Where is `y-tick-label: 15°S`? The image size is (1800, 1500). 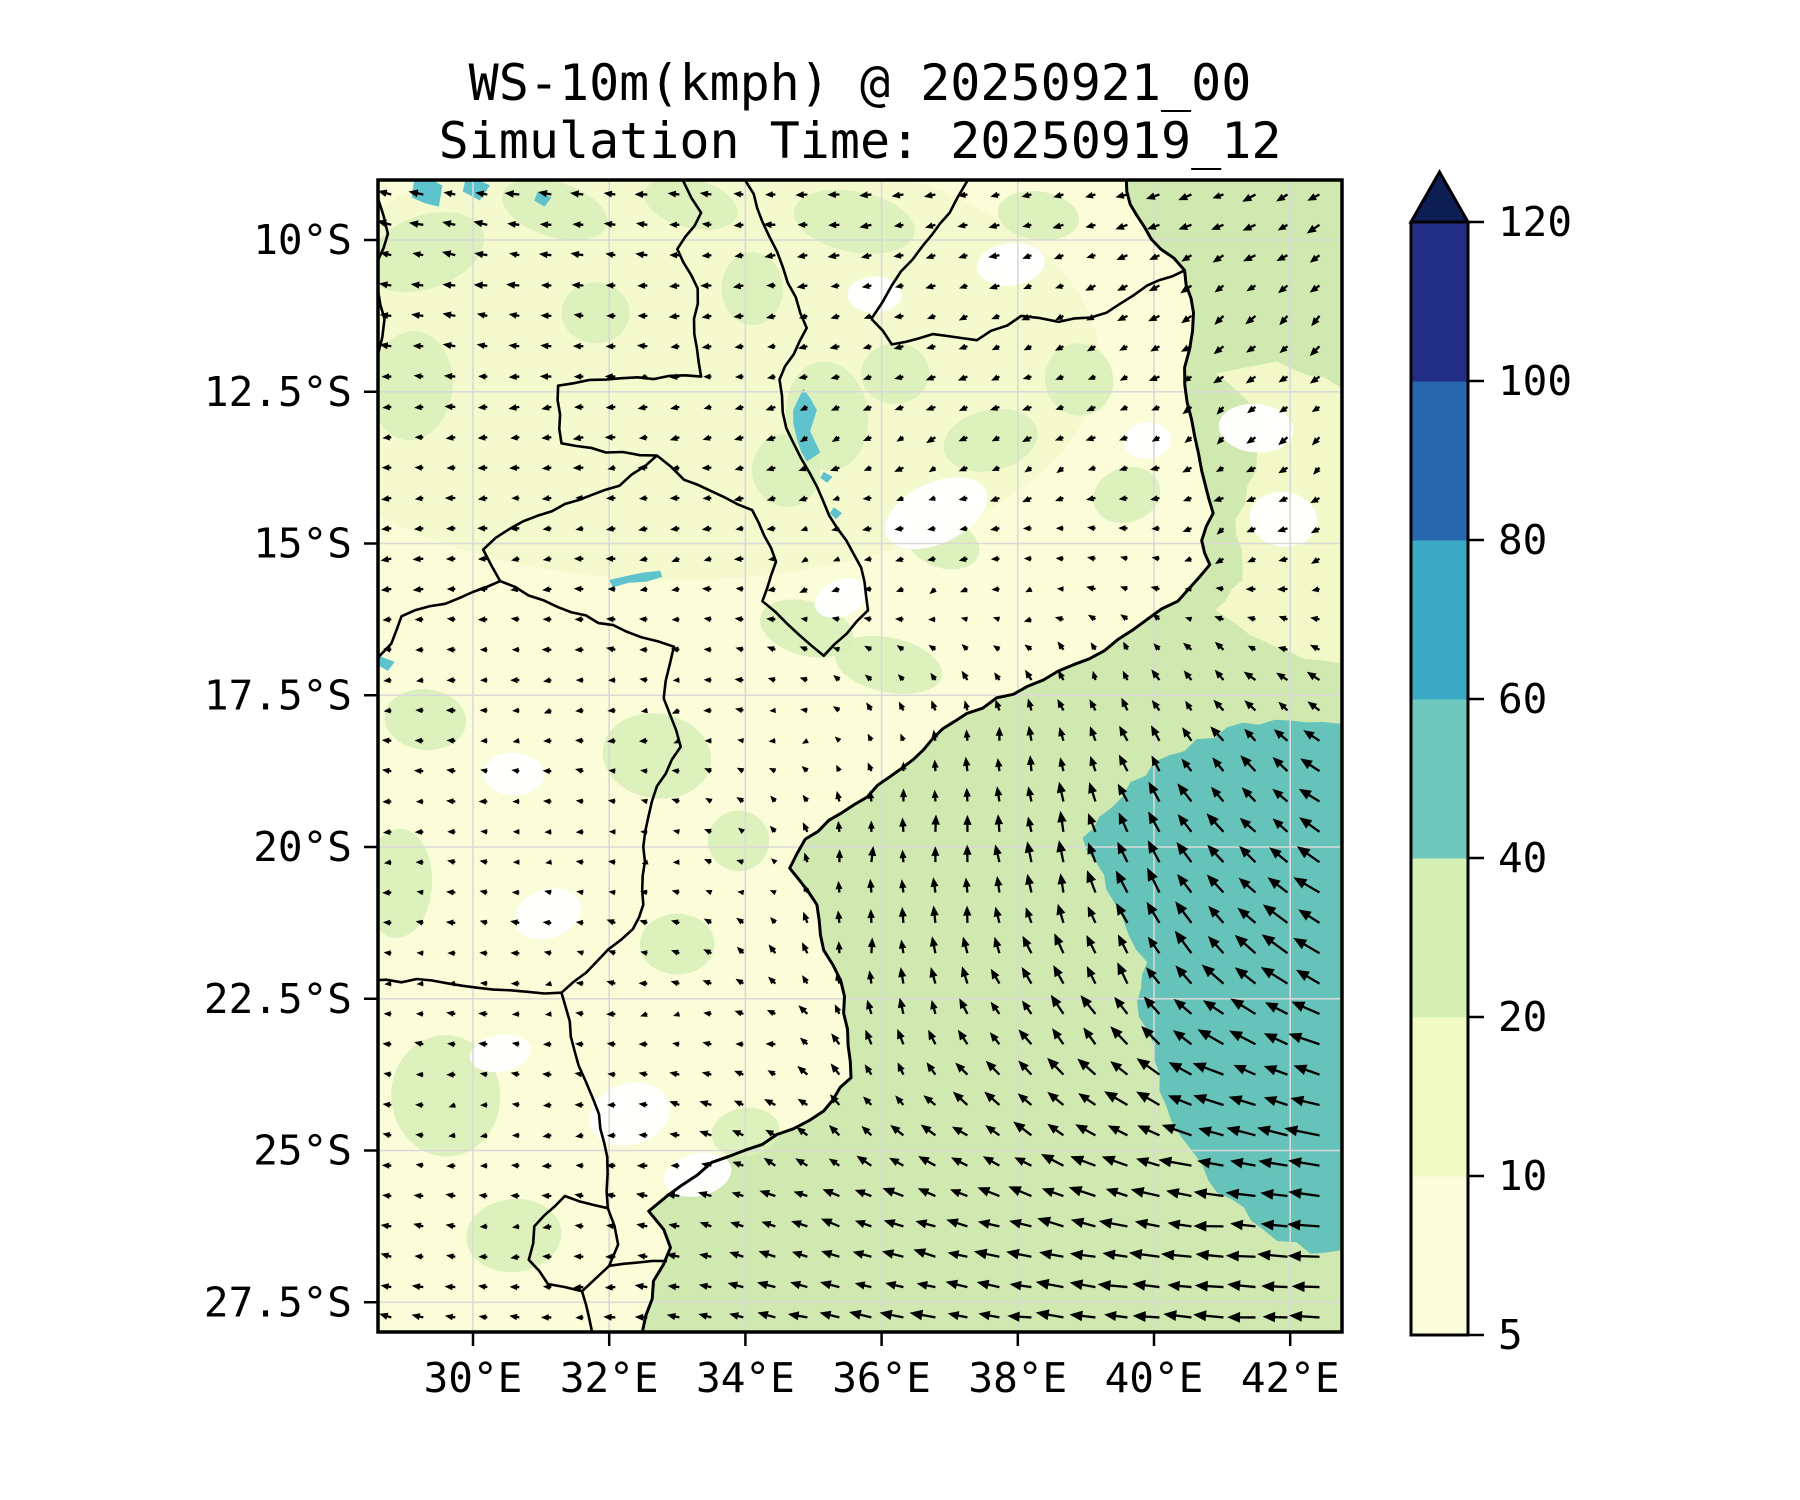
y-tick-label: 15°S is located at coordinates (302, 544).